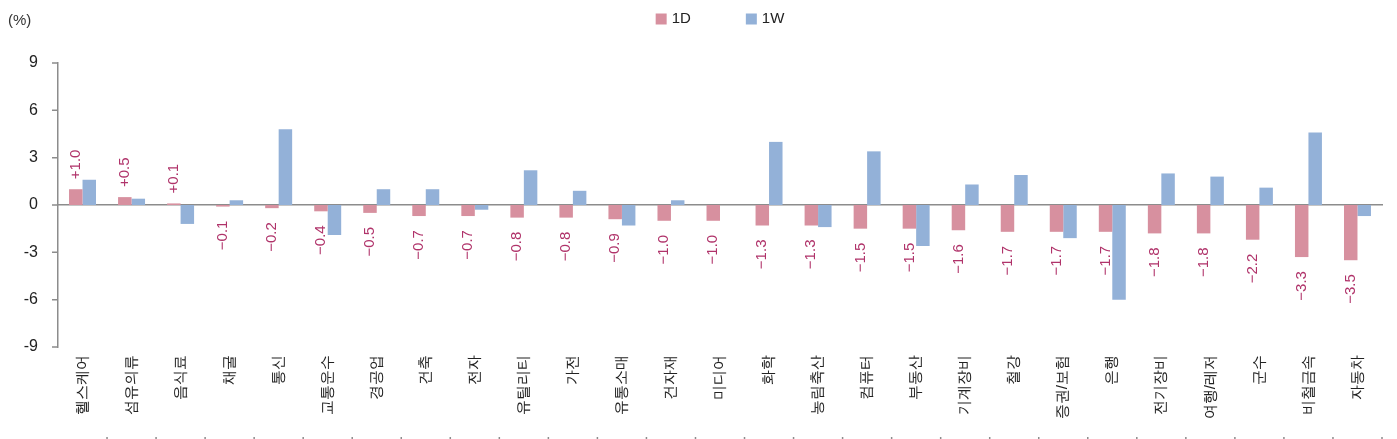 This screenshot has height=439, width=1397. Describe the element at coordinates (614, 248) in the screenshot. I see `data-label: −0.9` at that location.